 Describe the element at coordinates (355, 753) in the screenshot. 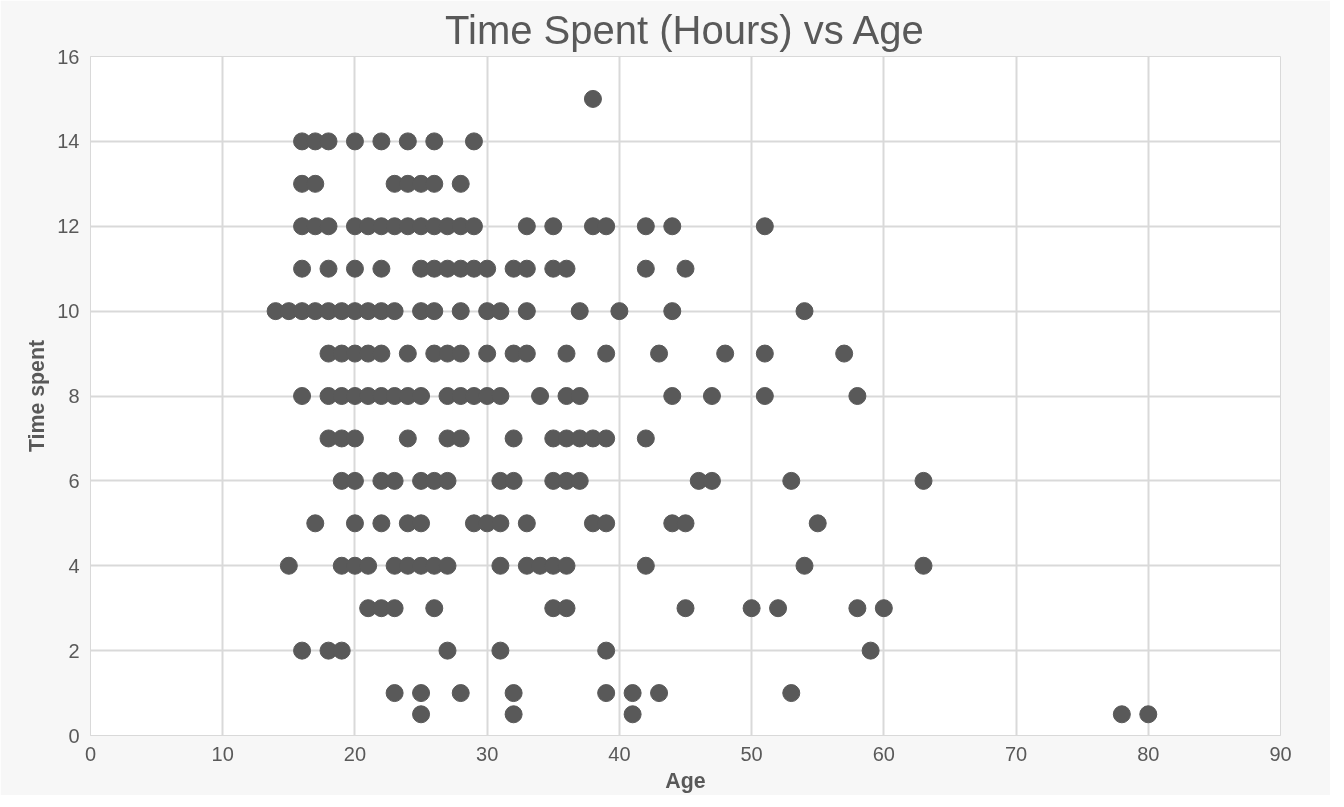

I see `x-tick-label: 20` at that location.